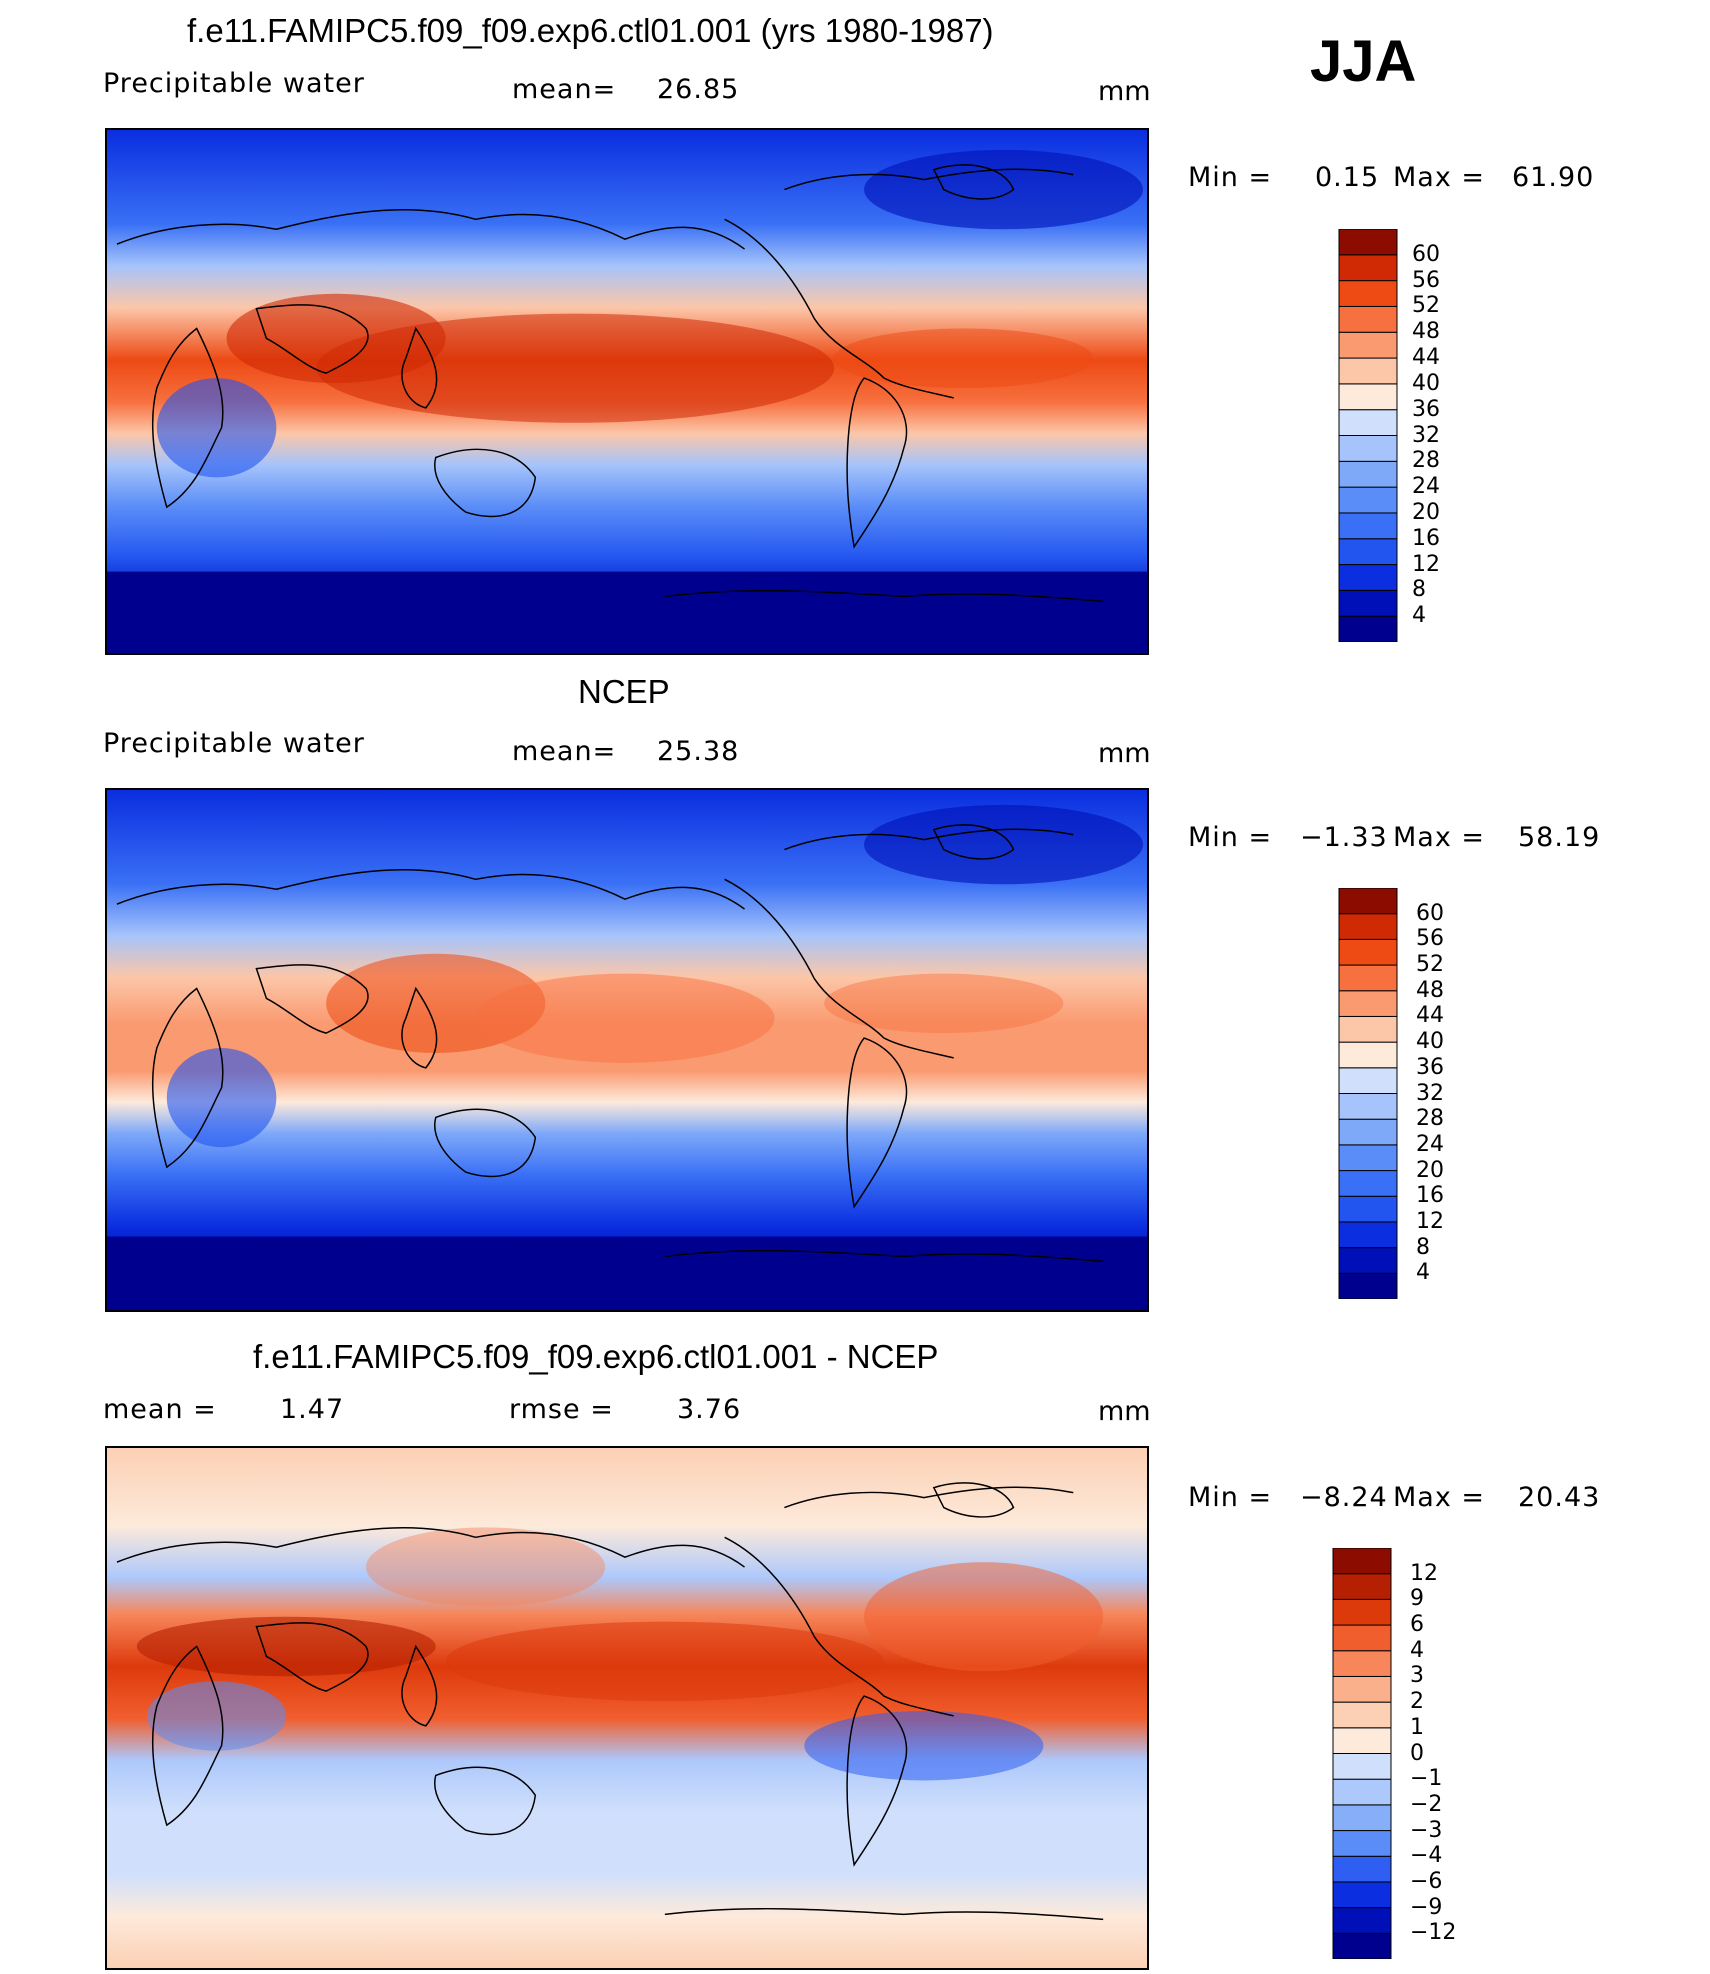  I want to click on panel3-coastlines, so click(610, 1701).